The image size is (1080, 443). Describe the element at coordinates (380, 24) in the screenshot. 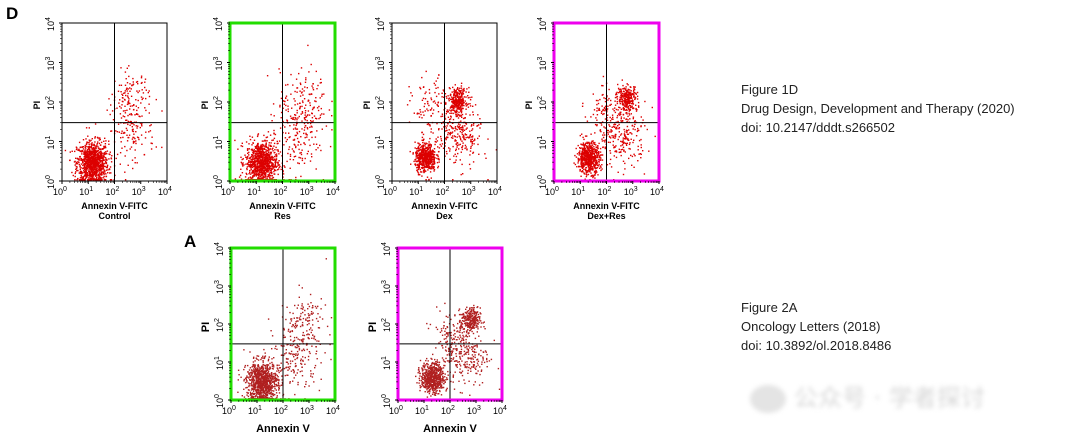

I see `y-tick-label: 104` at that location.